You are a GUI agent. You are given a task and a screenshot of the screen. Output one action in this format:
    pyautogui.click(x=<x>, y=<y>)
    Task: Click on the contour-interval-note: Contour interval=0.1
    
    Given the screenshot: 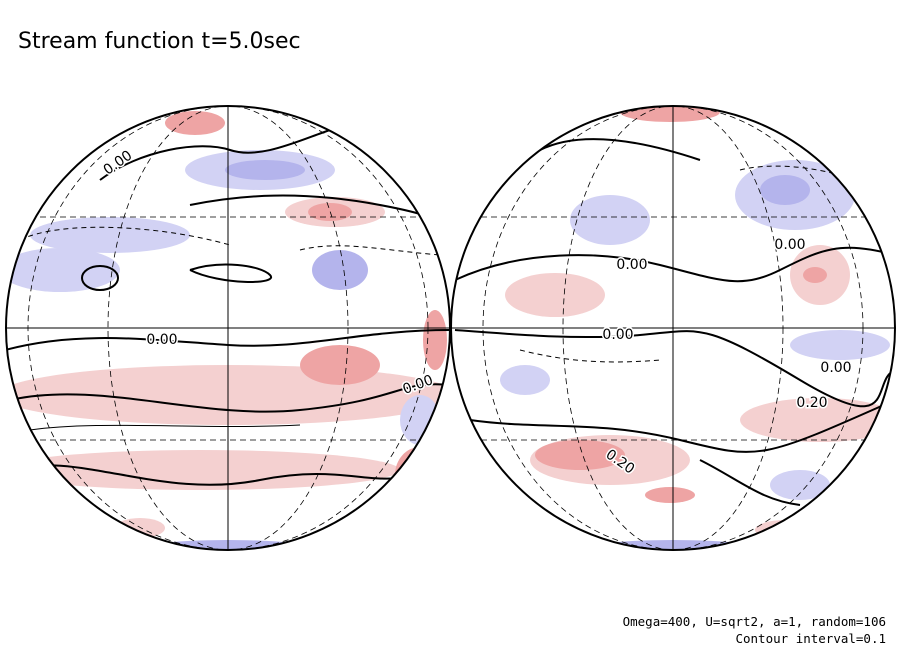 What is the action you would take?
    pyautogui.click(x=810, y=638)
    